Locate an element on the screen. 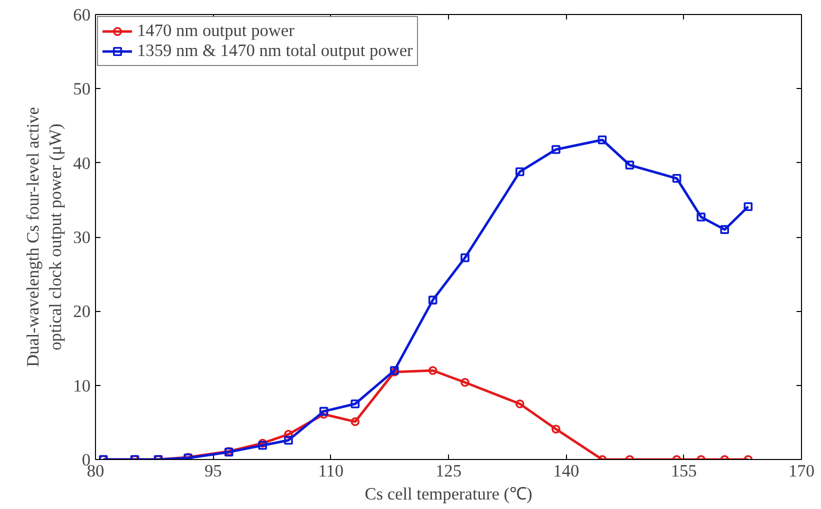  legend-label: 1470 nm output power is located at coordinates (215, 31).